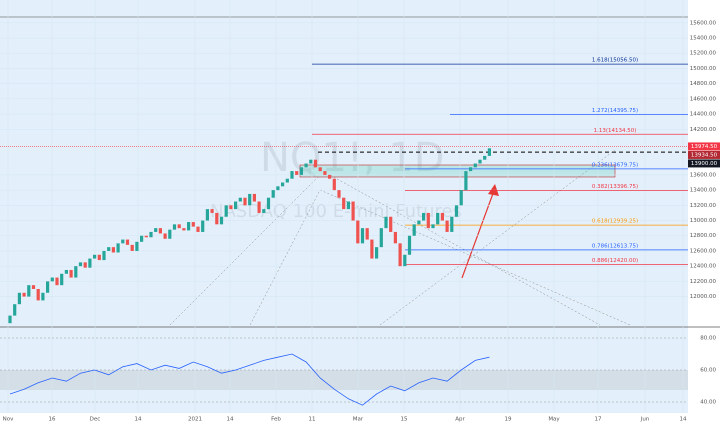 The image size is (720, 425). I want to click on y-tick-label: 14800.00, so click(703, 84).